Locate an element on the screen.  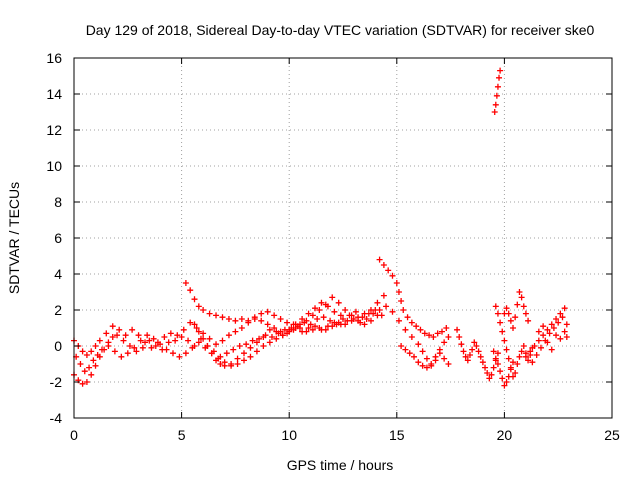
x-tick-label: 5 is located at coordinates (182, 435).